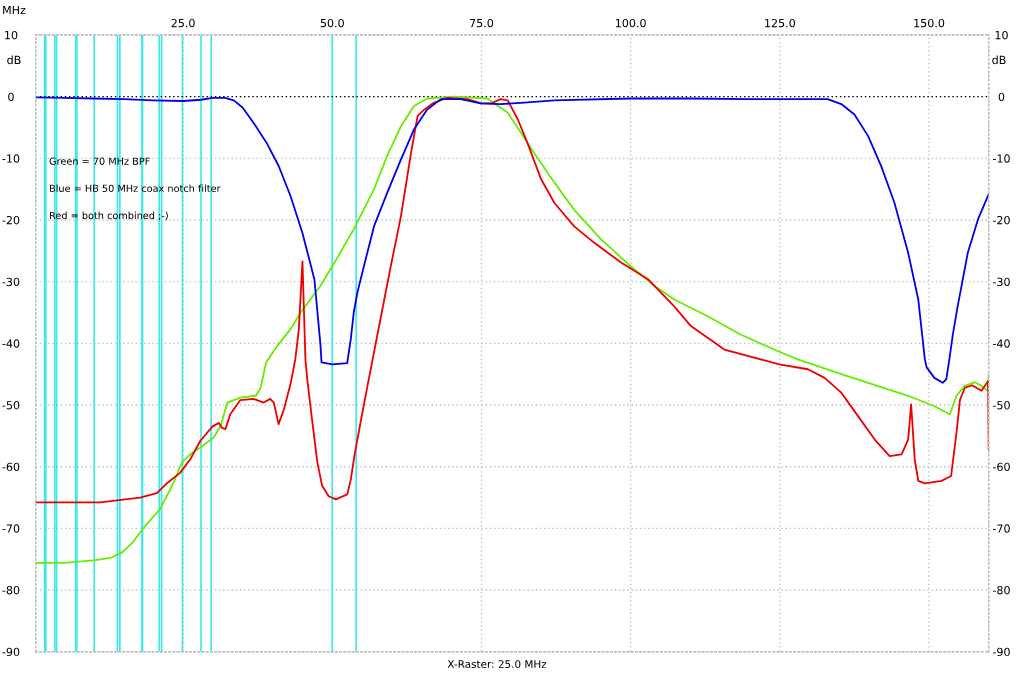 This screenshot has height=686, width=1023. What do you see at coordinates (11, 158) in the screenshot?
I see `y-tick-label: -10` at bounding box center [11, 158].